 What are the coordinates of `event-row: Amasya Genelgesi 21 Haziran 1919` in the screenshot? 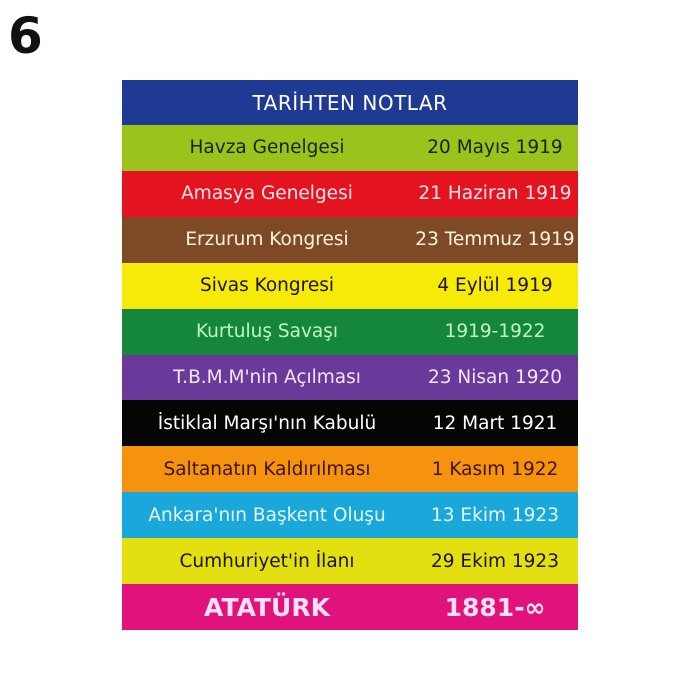 It's located at (350, 193).